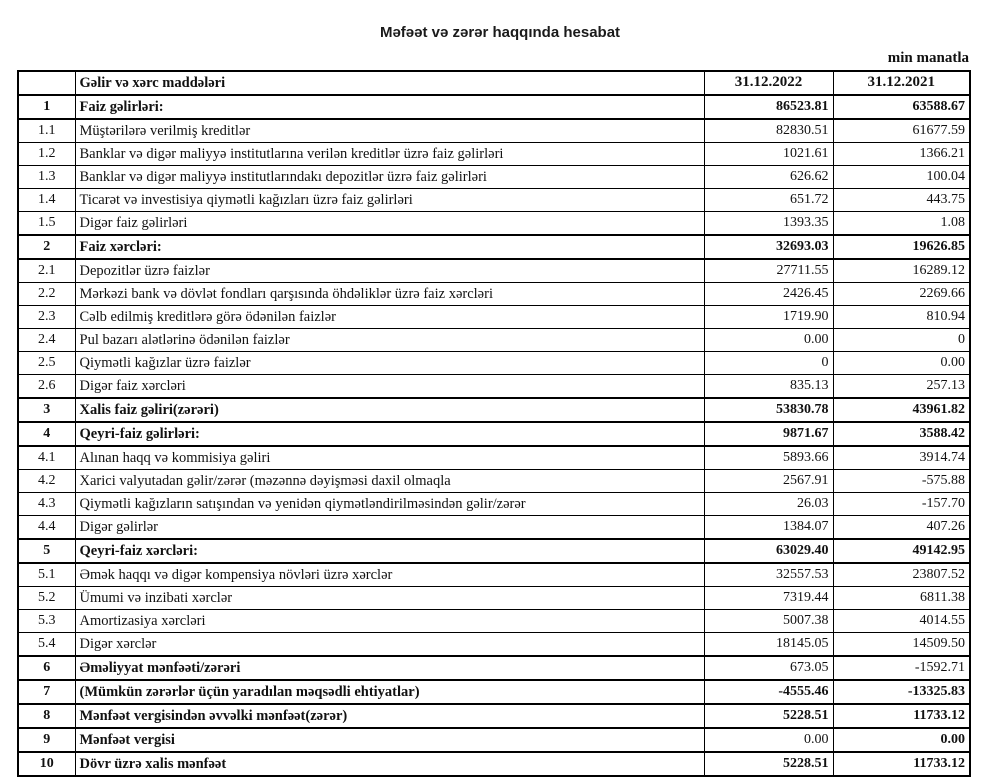 This screenshot has width=1000, height=779. I want to click on value-2021-cell: 6811.38, so click(901, 598).